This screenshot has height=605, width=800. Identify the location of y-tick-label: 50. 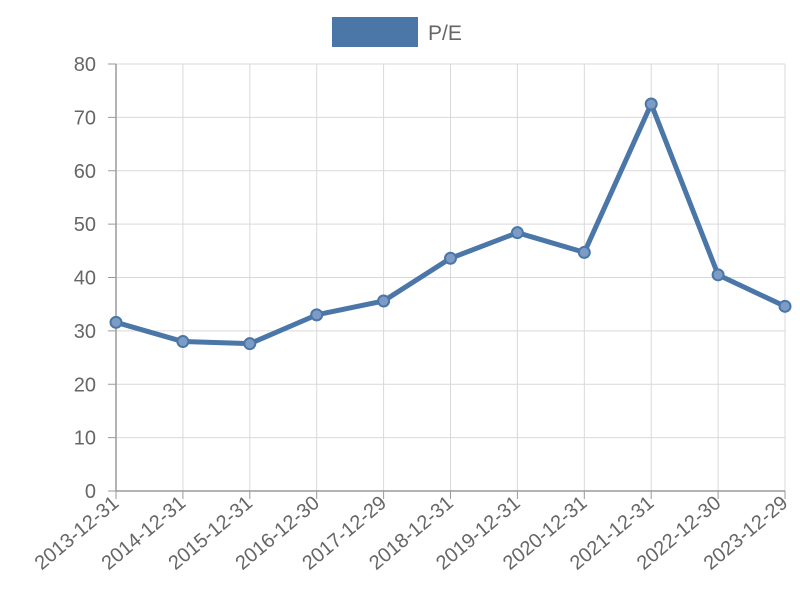
(85, 225).